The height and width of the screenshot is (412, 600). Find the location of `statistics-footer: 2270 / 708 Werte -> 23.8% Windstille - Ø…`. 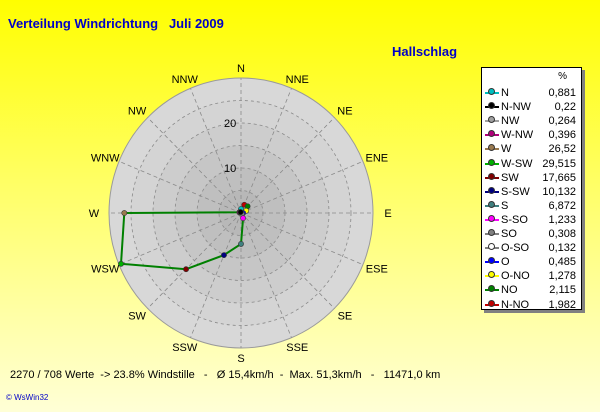

statistics-footer: 2270 / 708 Werte -> 23.8% Windstille - Ø… is located at coordinates (225, 375).